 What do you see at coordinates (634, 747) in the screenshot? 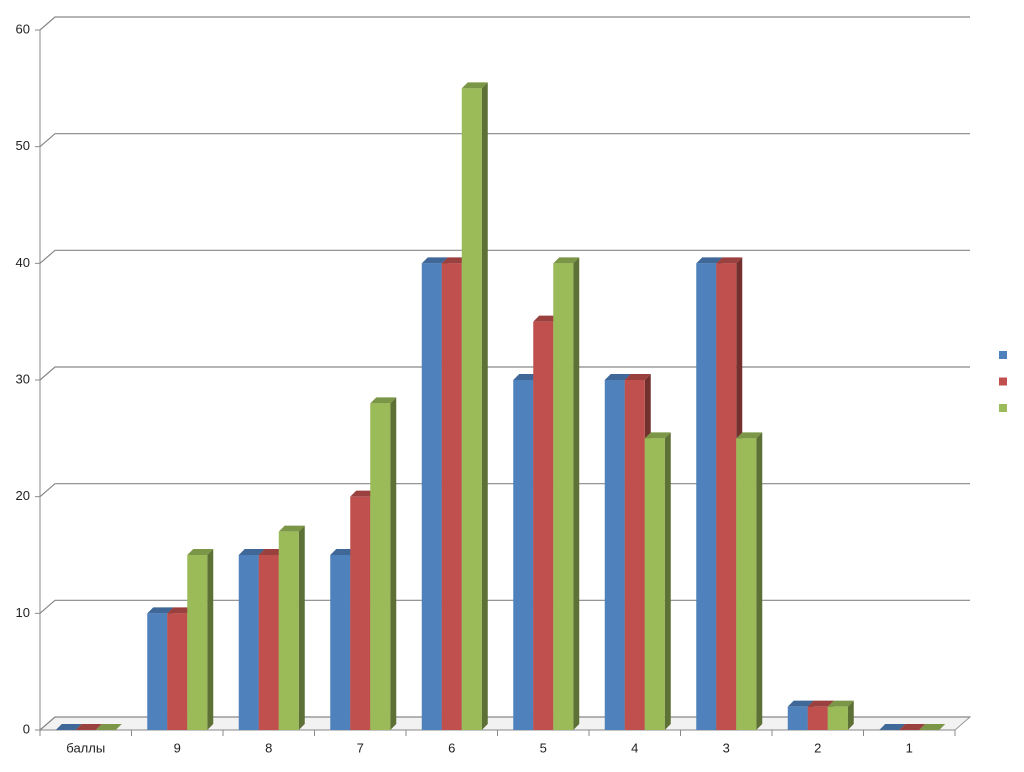
I see `x-tick-label: 4` at bounding box center [634, 747].